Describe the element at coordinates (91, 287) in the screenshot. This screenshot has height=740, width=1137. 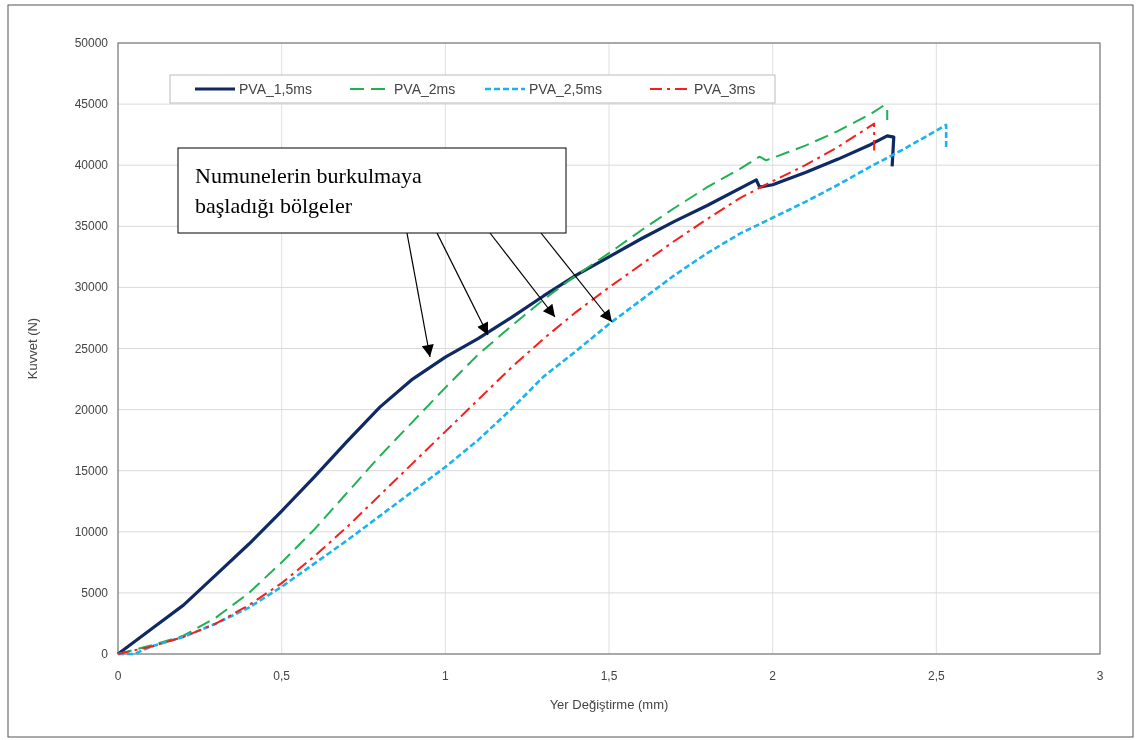
I see `y-tick-label: 30000` at that location.